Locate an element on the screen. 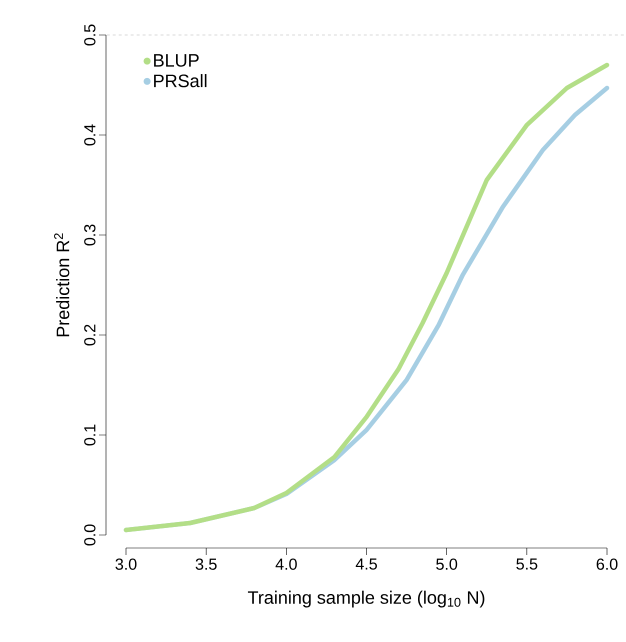 Image resolution: width=626 pixels, height=642 pixels. x-tick-label: 3.0 is located at coordinates (126, 564).